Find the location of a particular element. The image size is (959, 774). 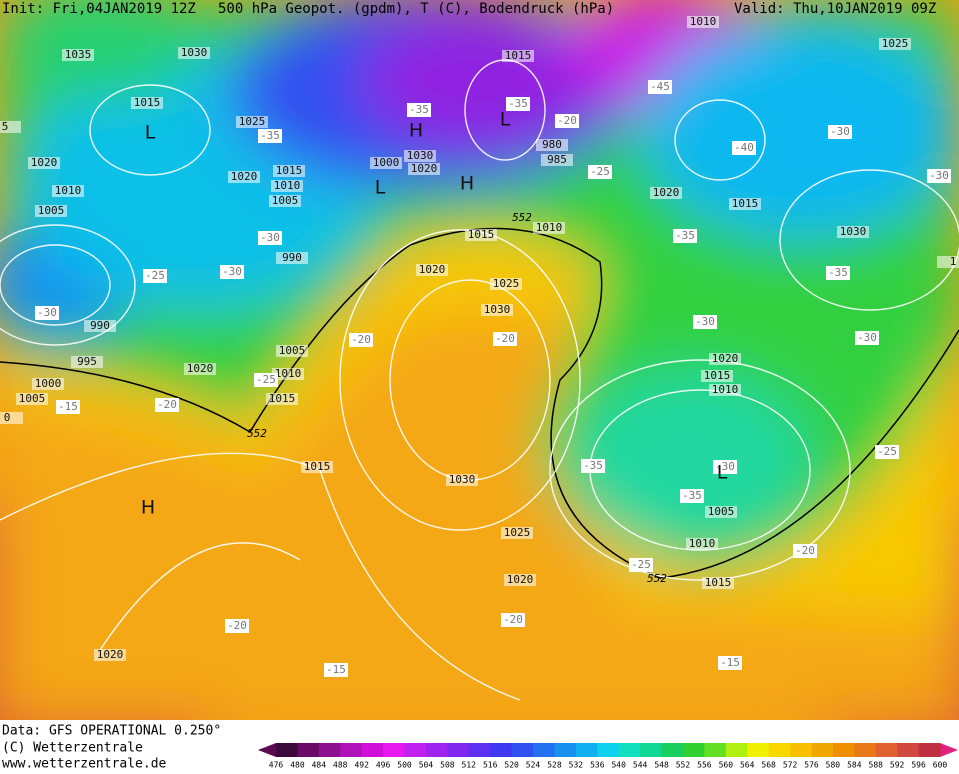

isobar-label: 980 is located at coordinates (552, 144).